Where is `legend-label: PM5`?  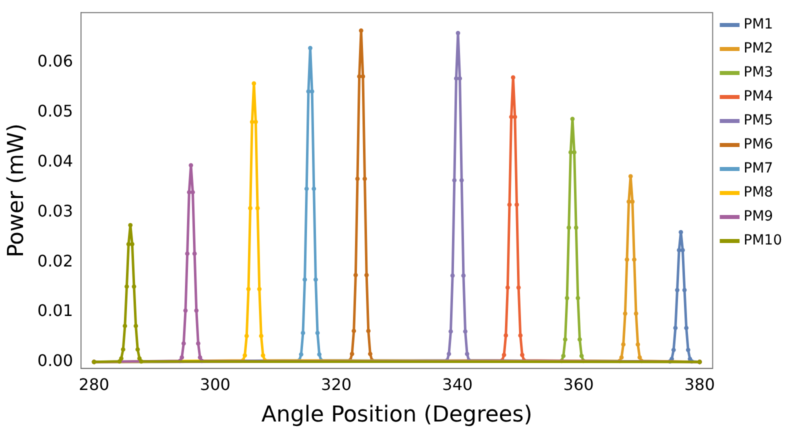
legend-label: PM5 is located at coordinates (759, 120).